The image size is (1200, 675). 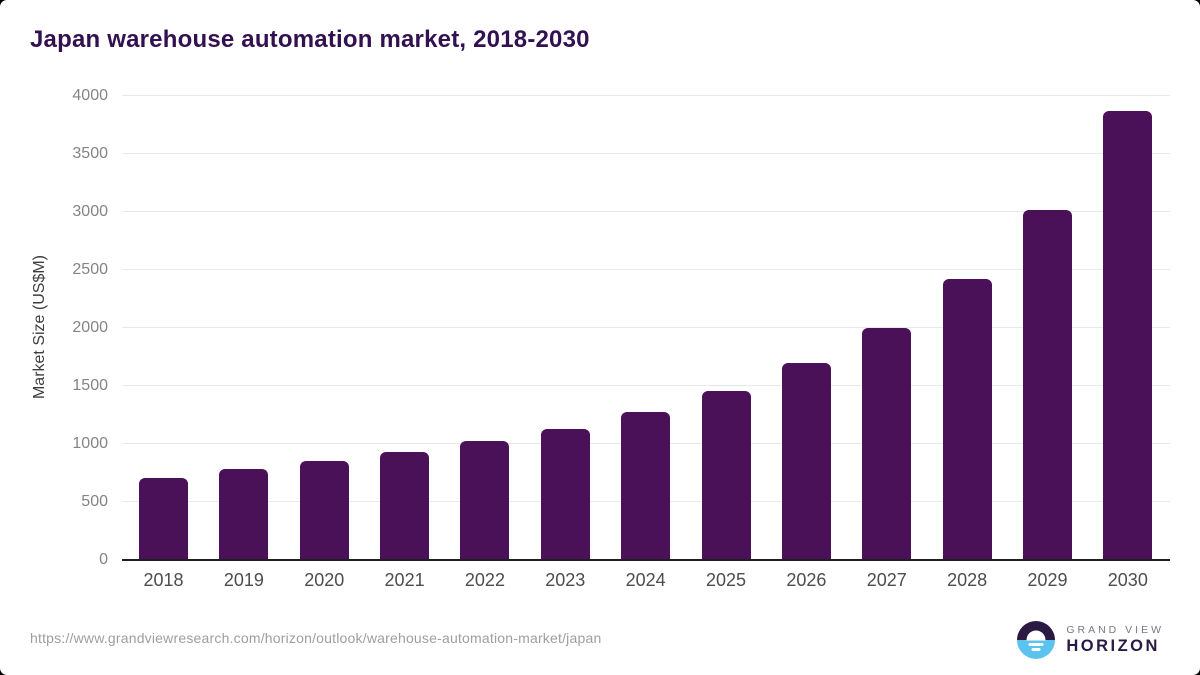 What do you see at coordinates (1036, 635) in the screenshot?
I see `sun-dome-shape` at bounding box center [1036, 635].